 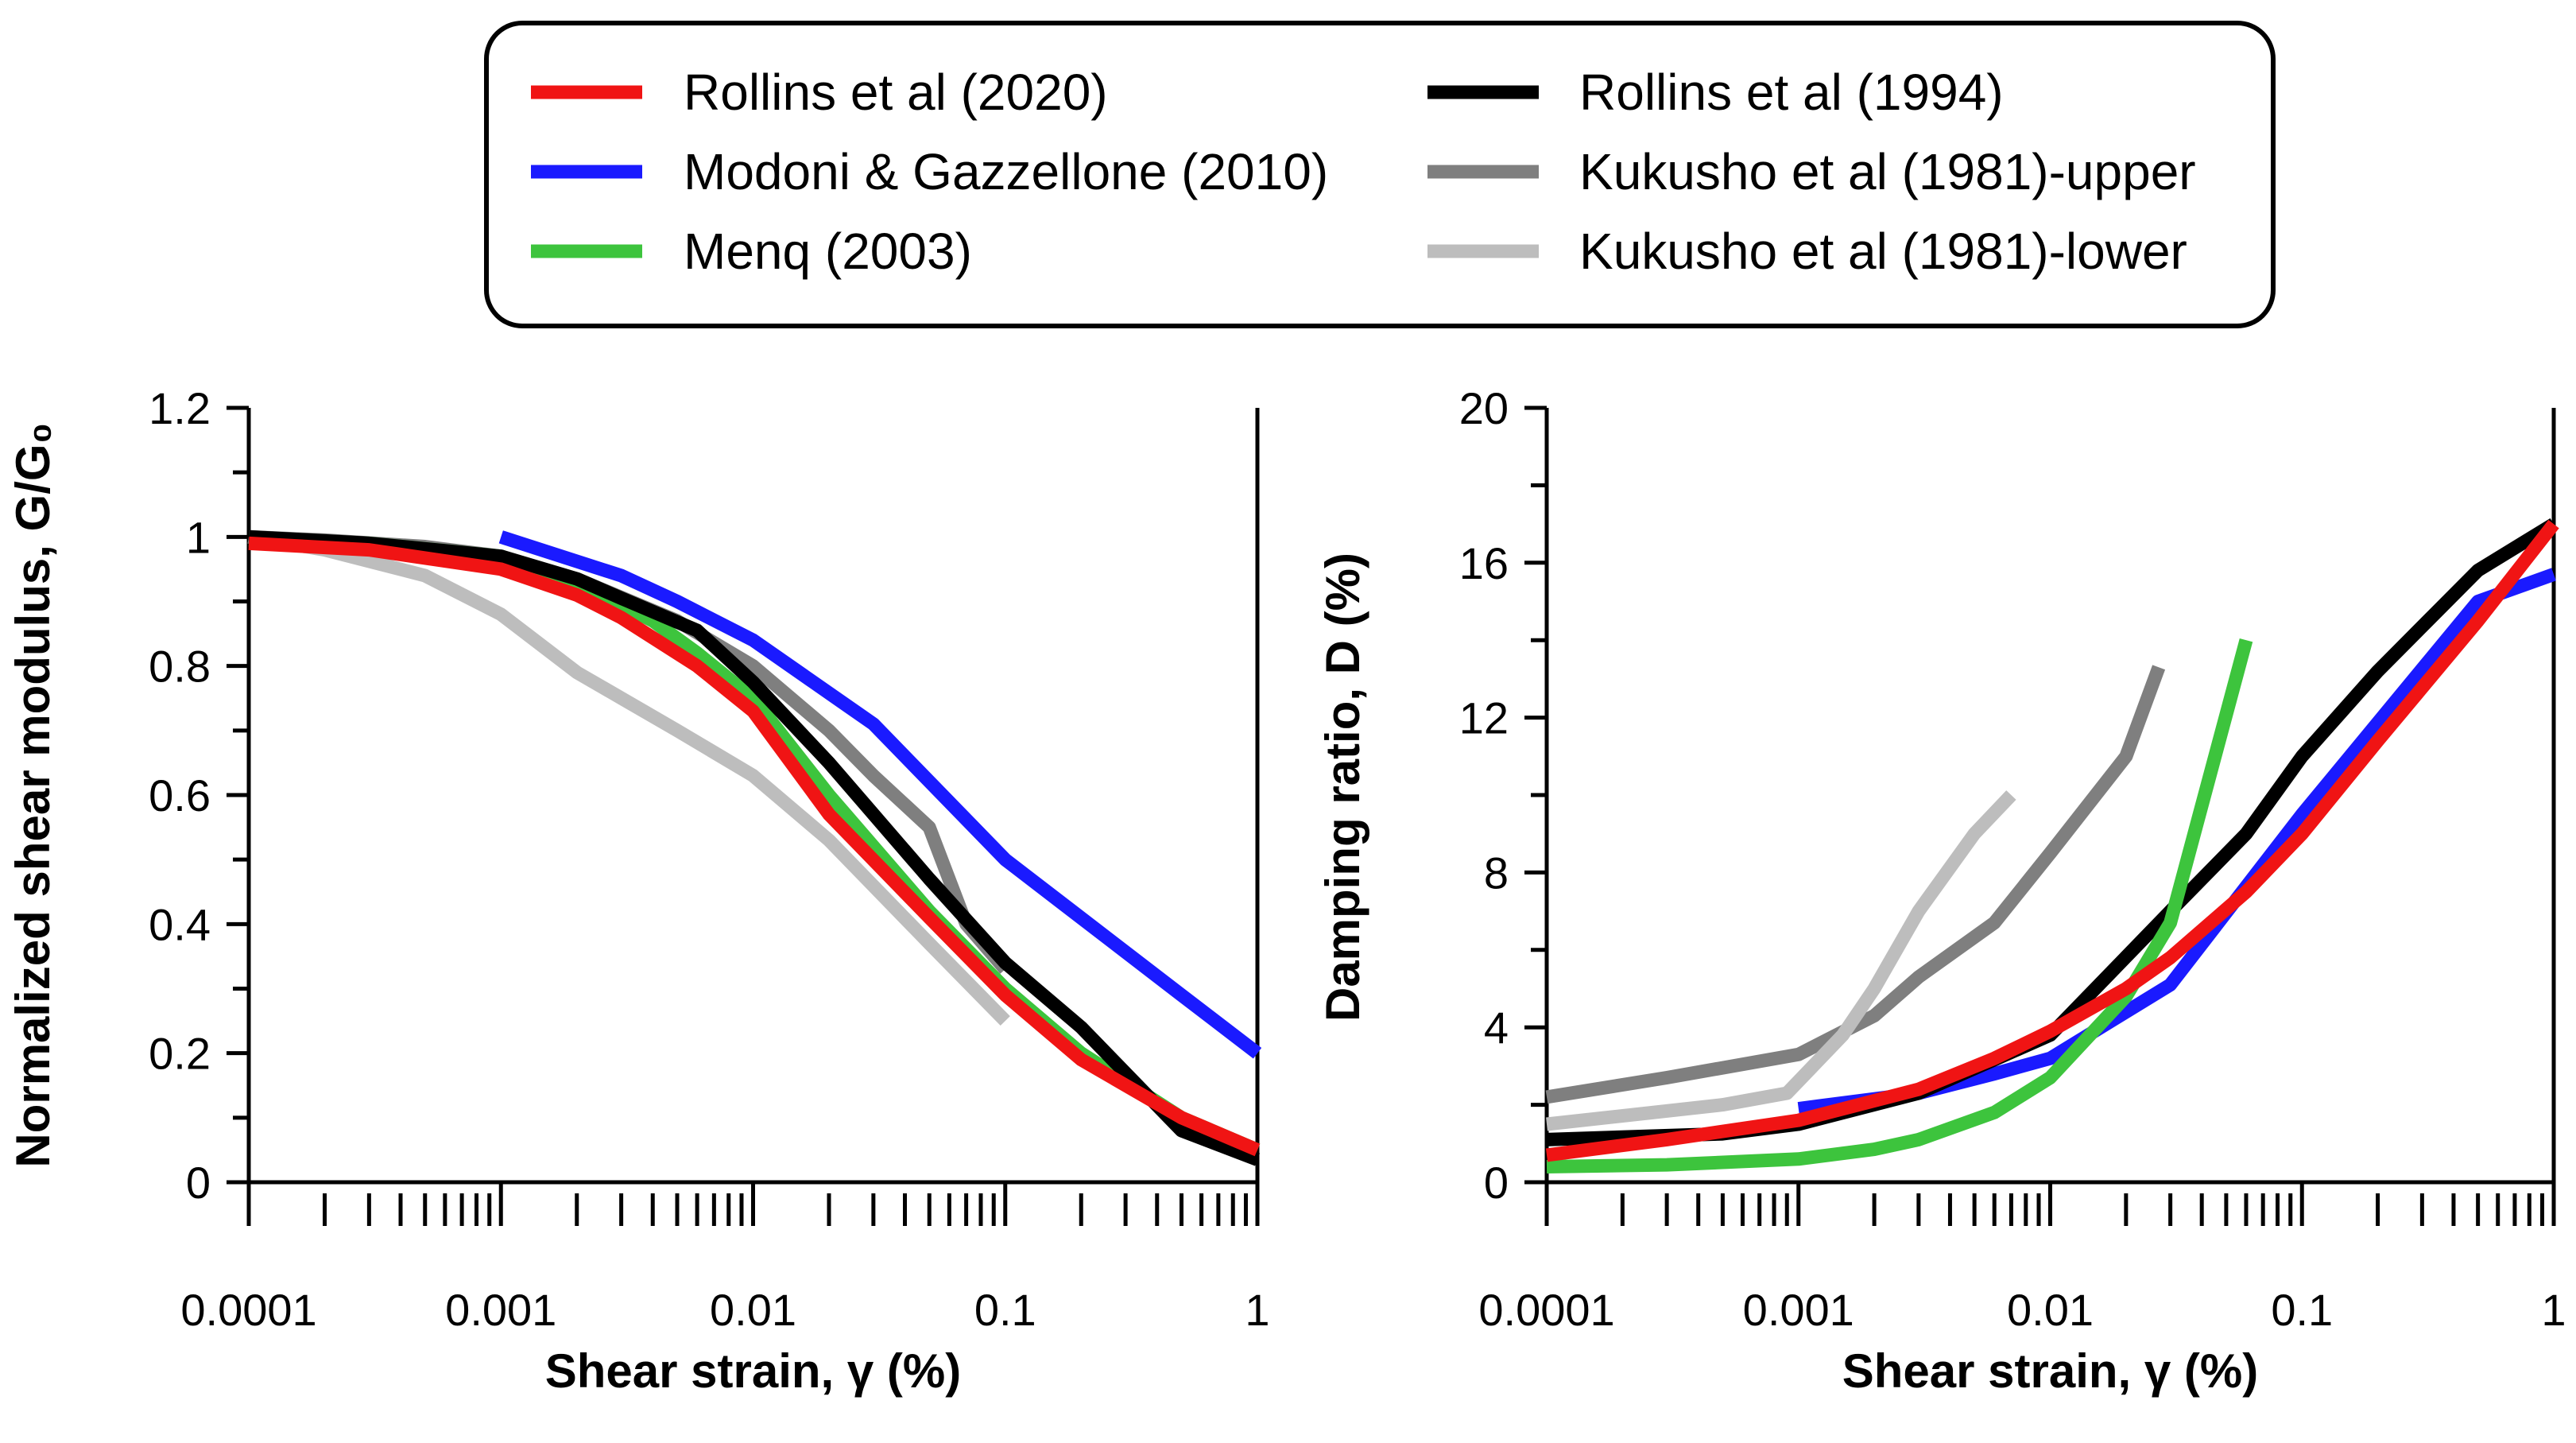 I want to click on legend-label-modoni-gazzellone-2010: Modoni & Gazzellone (2010), so click(x=1006, y=171).